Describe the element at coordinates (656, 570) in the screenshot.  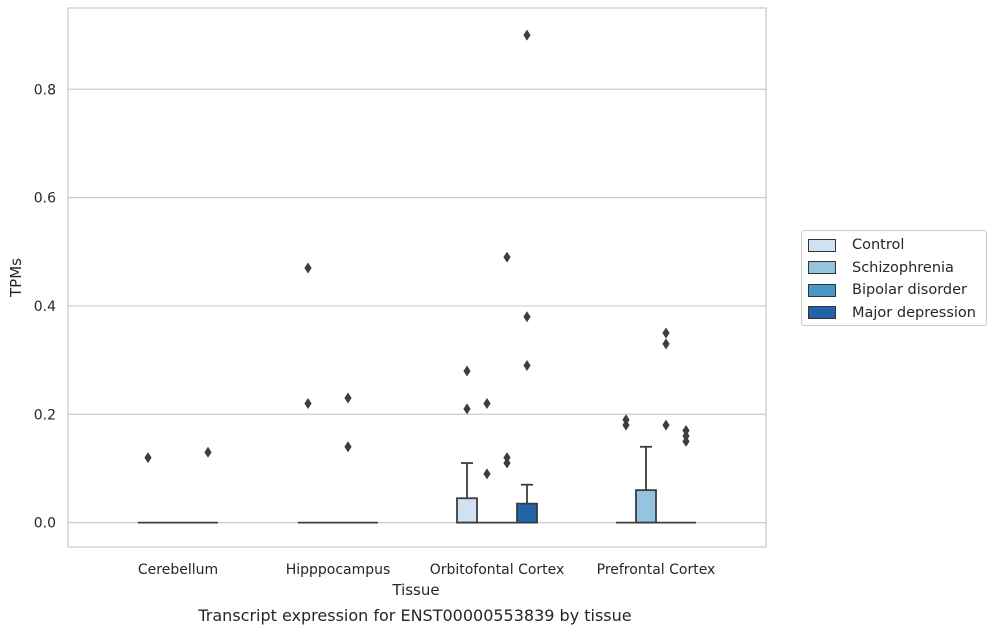
I see `x-tick-label: Prefrontal Cortex` at that location.